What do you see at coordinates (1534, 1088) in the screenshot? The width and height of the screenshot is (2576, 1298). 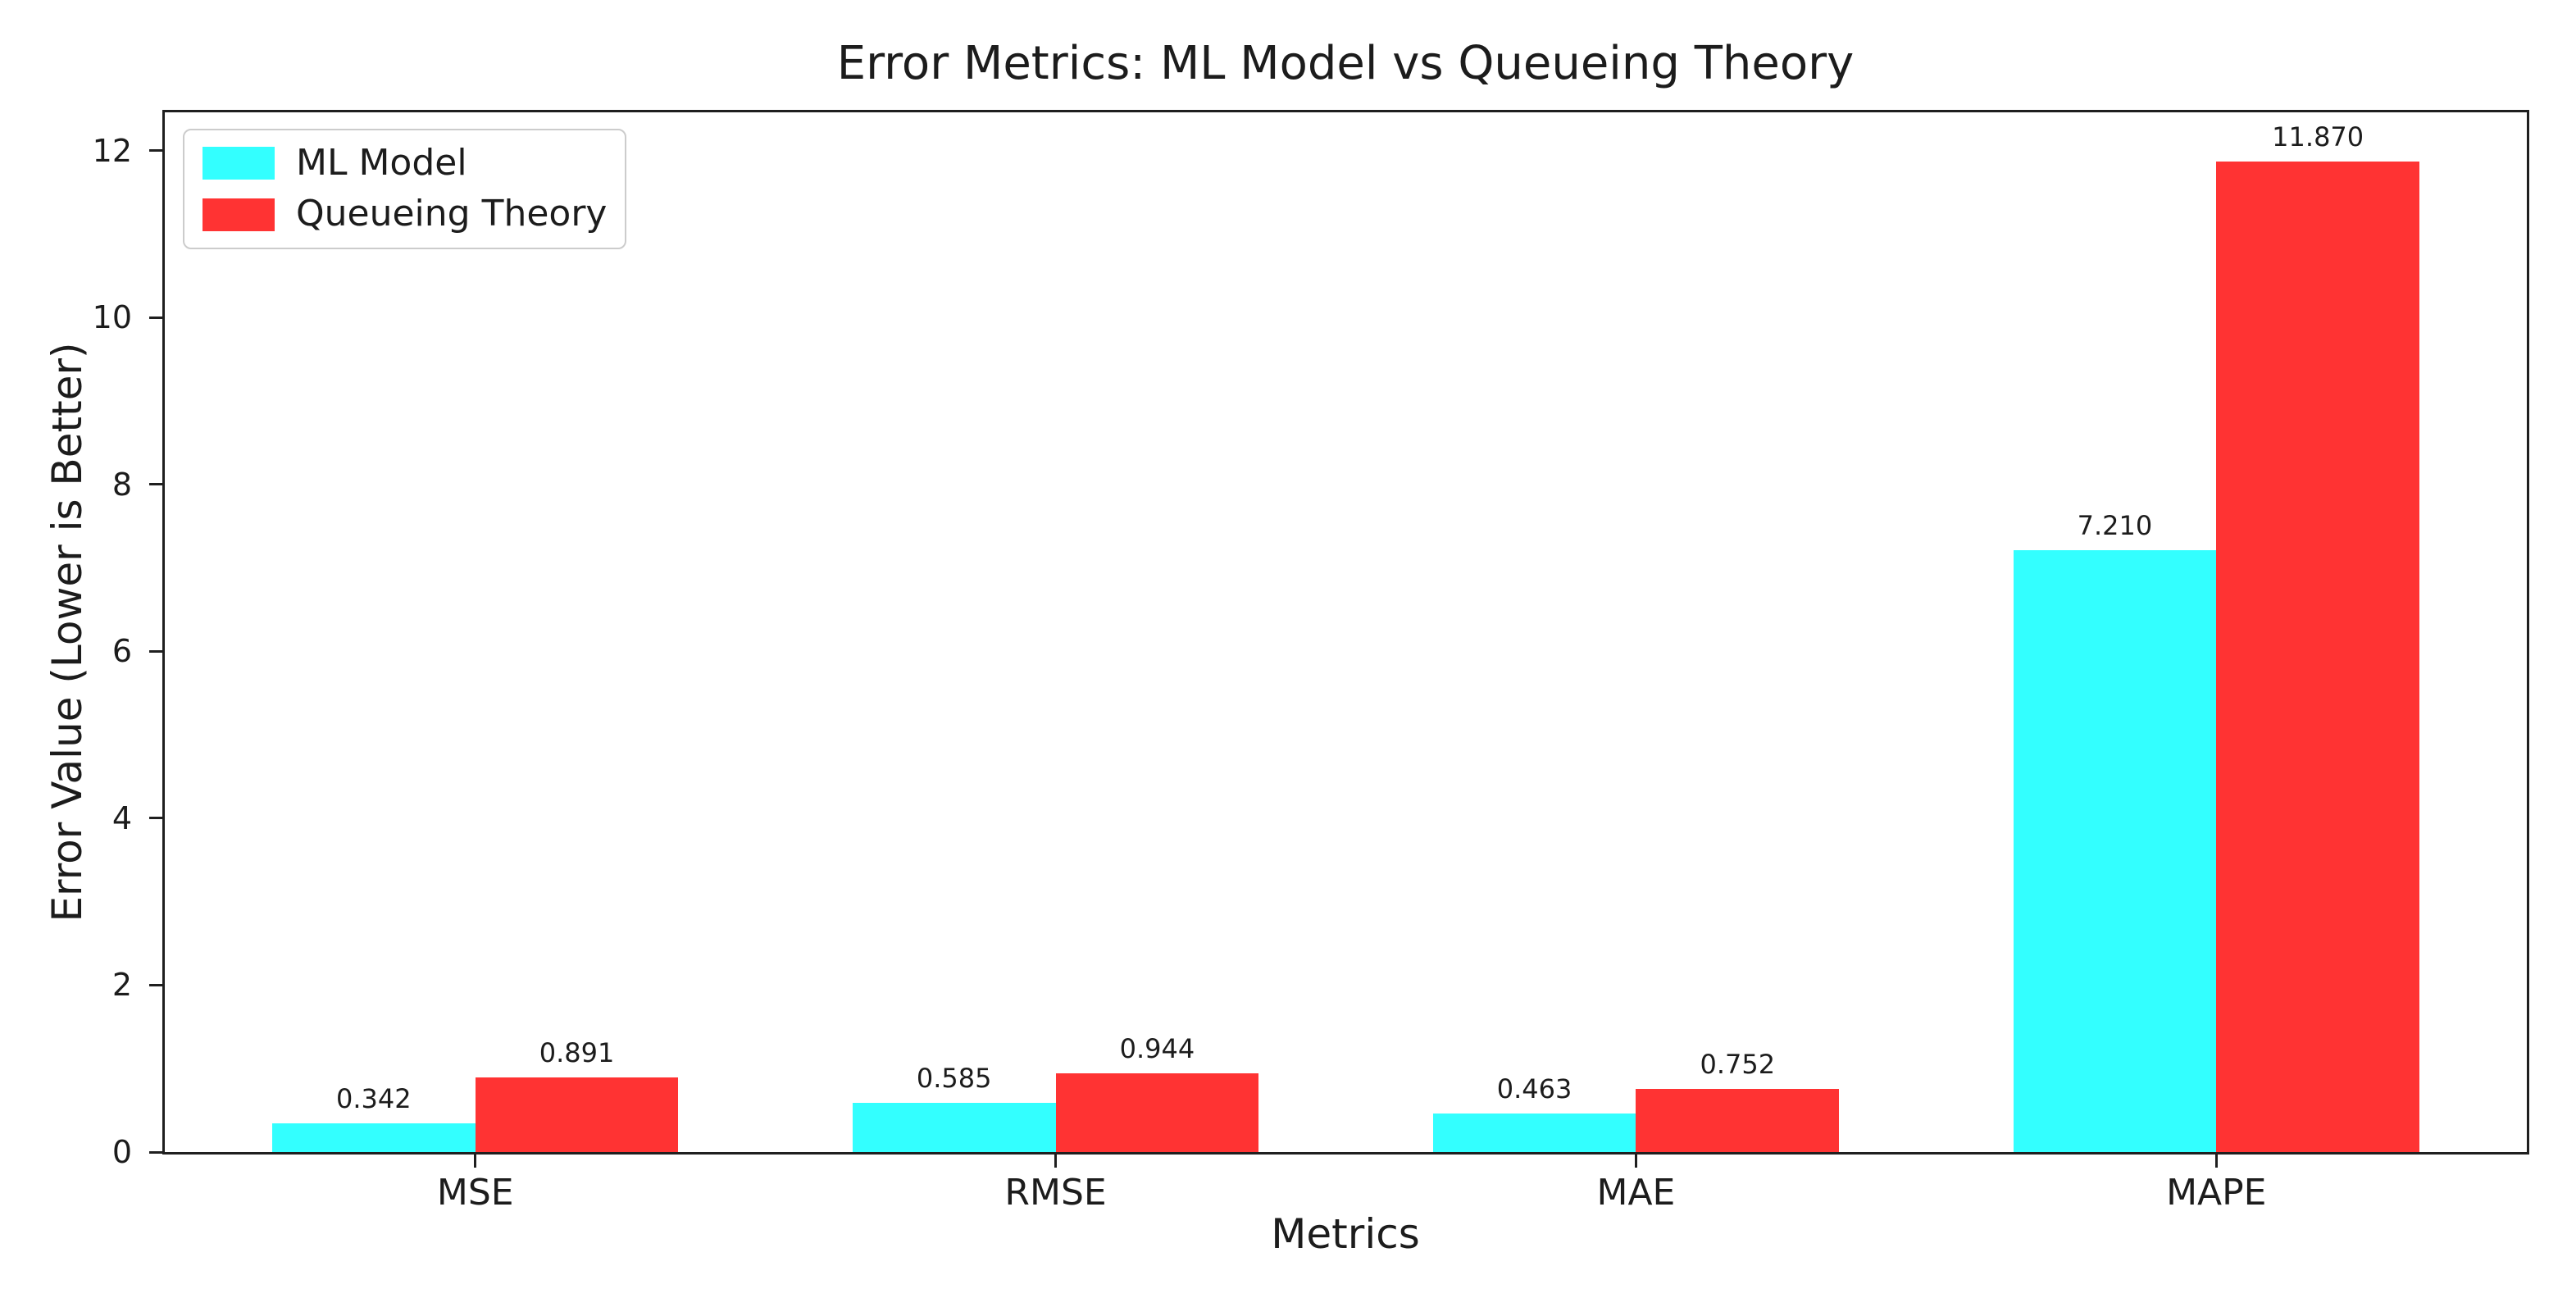 I see `value-label-ml-model-mae: 0.463` at bounding box center [1534, 1088].